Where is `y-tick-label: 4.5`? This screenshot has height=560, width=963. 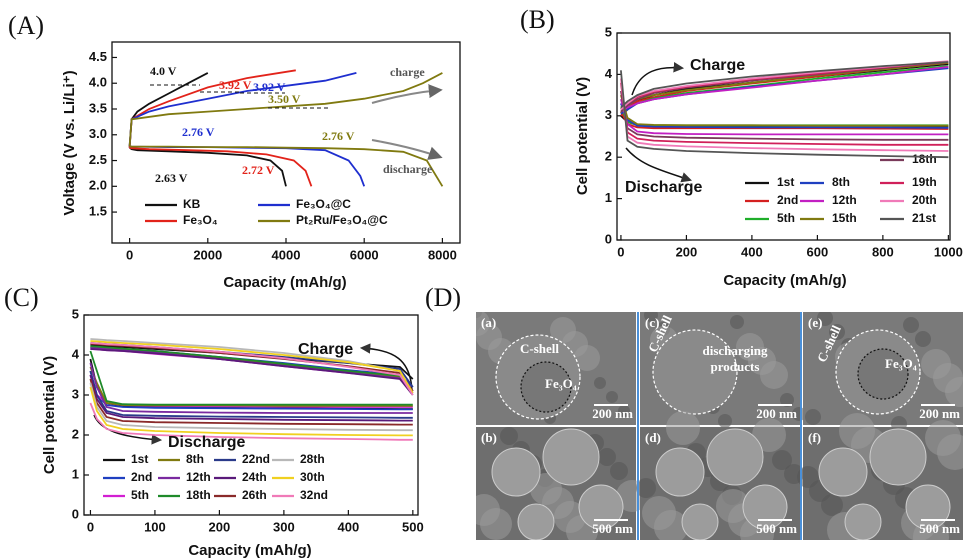
y-tick-label: 4.5 is located at coordinates (98, 56).